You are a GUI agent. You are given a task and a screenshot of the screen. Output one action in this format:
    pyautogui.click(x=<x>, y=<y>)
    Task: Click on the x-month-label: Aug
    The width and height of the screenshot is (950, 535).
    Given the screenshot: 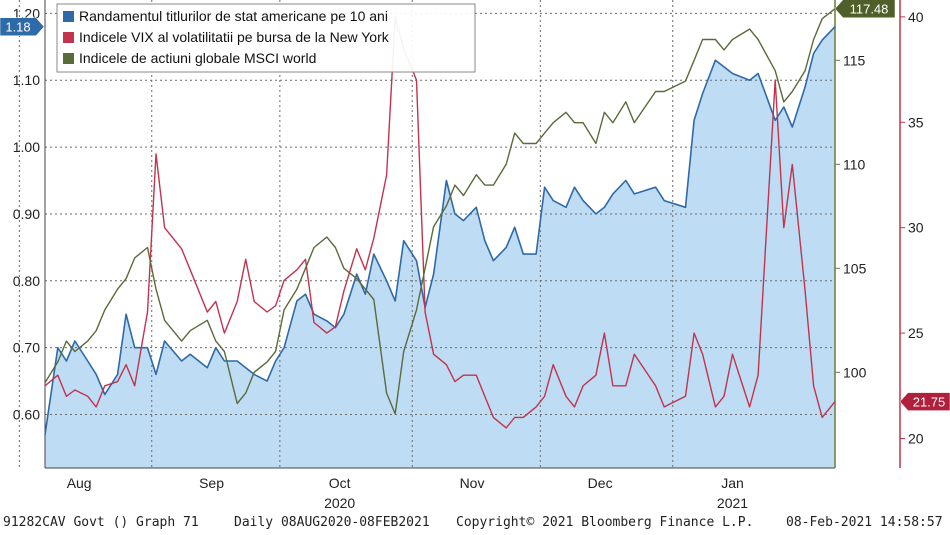 What is the action you would take?
    pyautogui.click(x=79, y=483)
    